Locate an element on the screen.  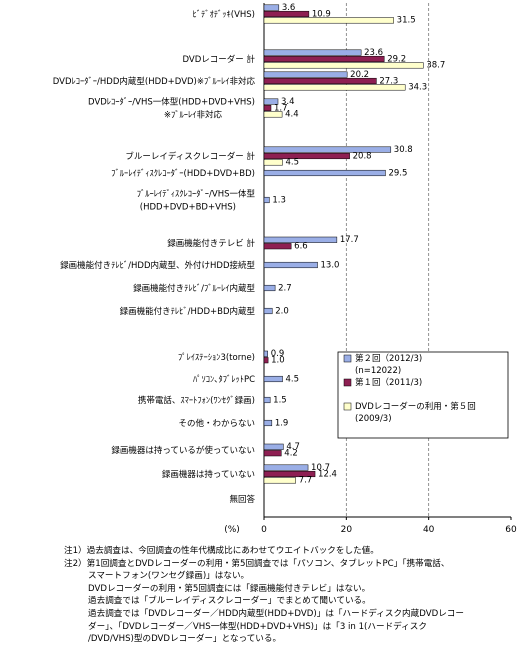
data-label: 31.5 is located at coordinates (406, 21).